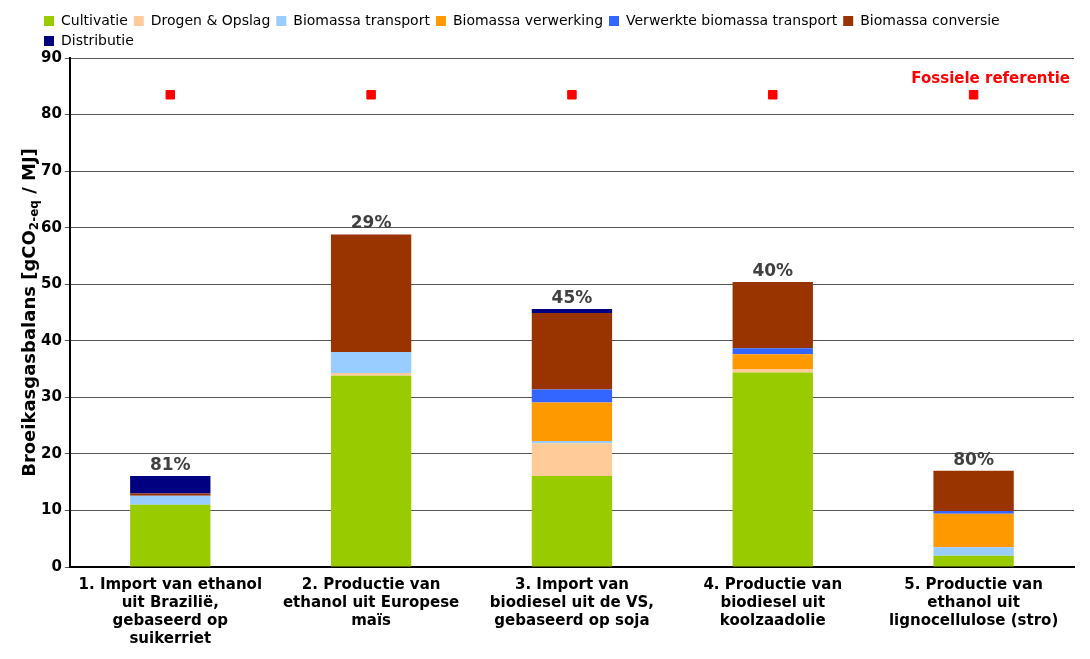 The width and height of the screenshot is (1090, 659). Describe the element at coordinates (51, 56) in the screenshot. I see `y-tick-label: 90` at that location.